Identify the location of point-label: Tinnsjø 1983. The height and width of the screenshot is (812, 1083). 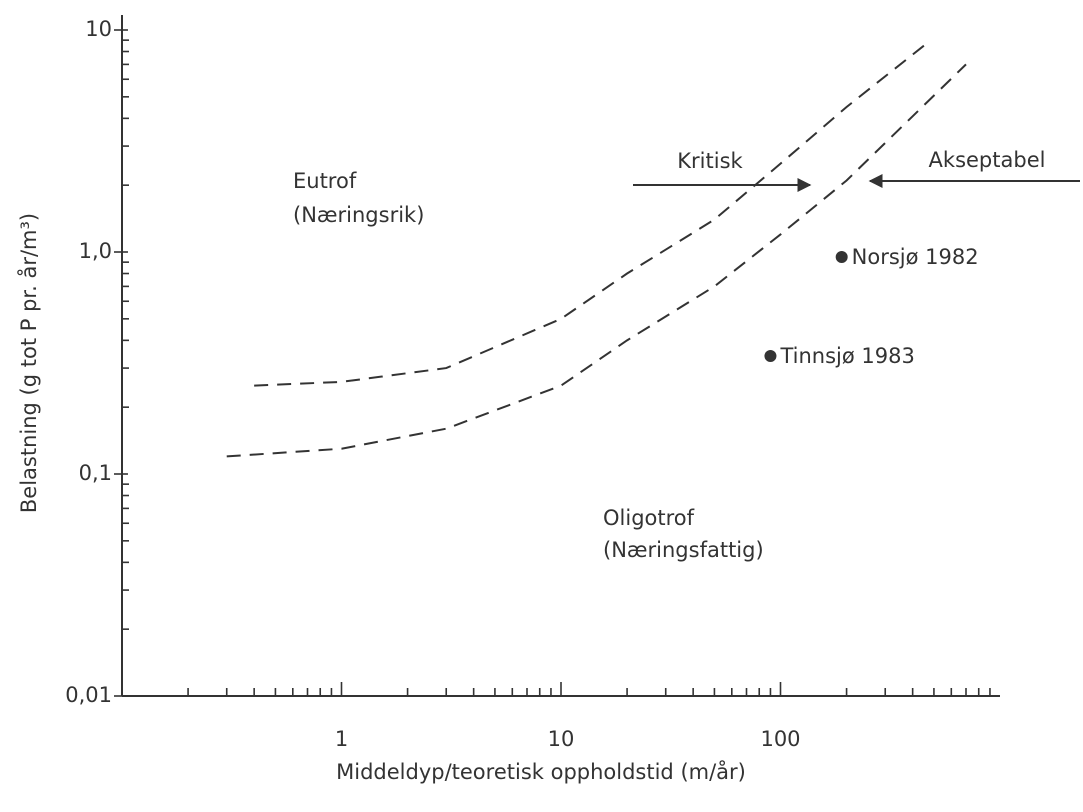
(846, 356).